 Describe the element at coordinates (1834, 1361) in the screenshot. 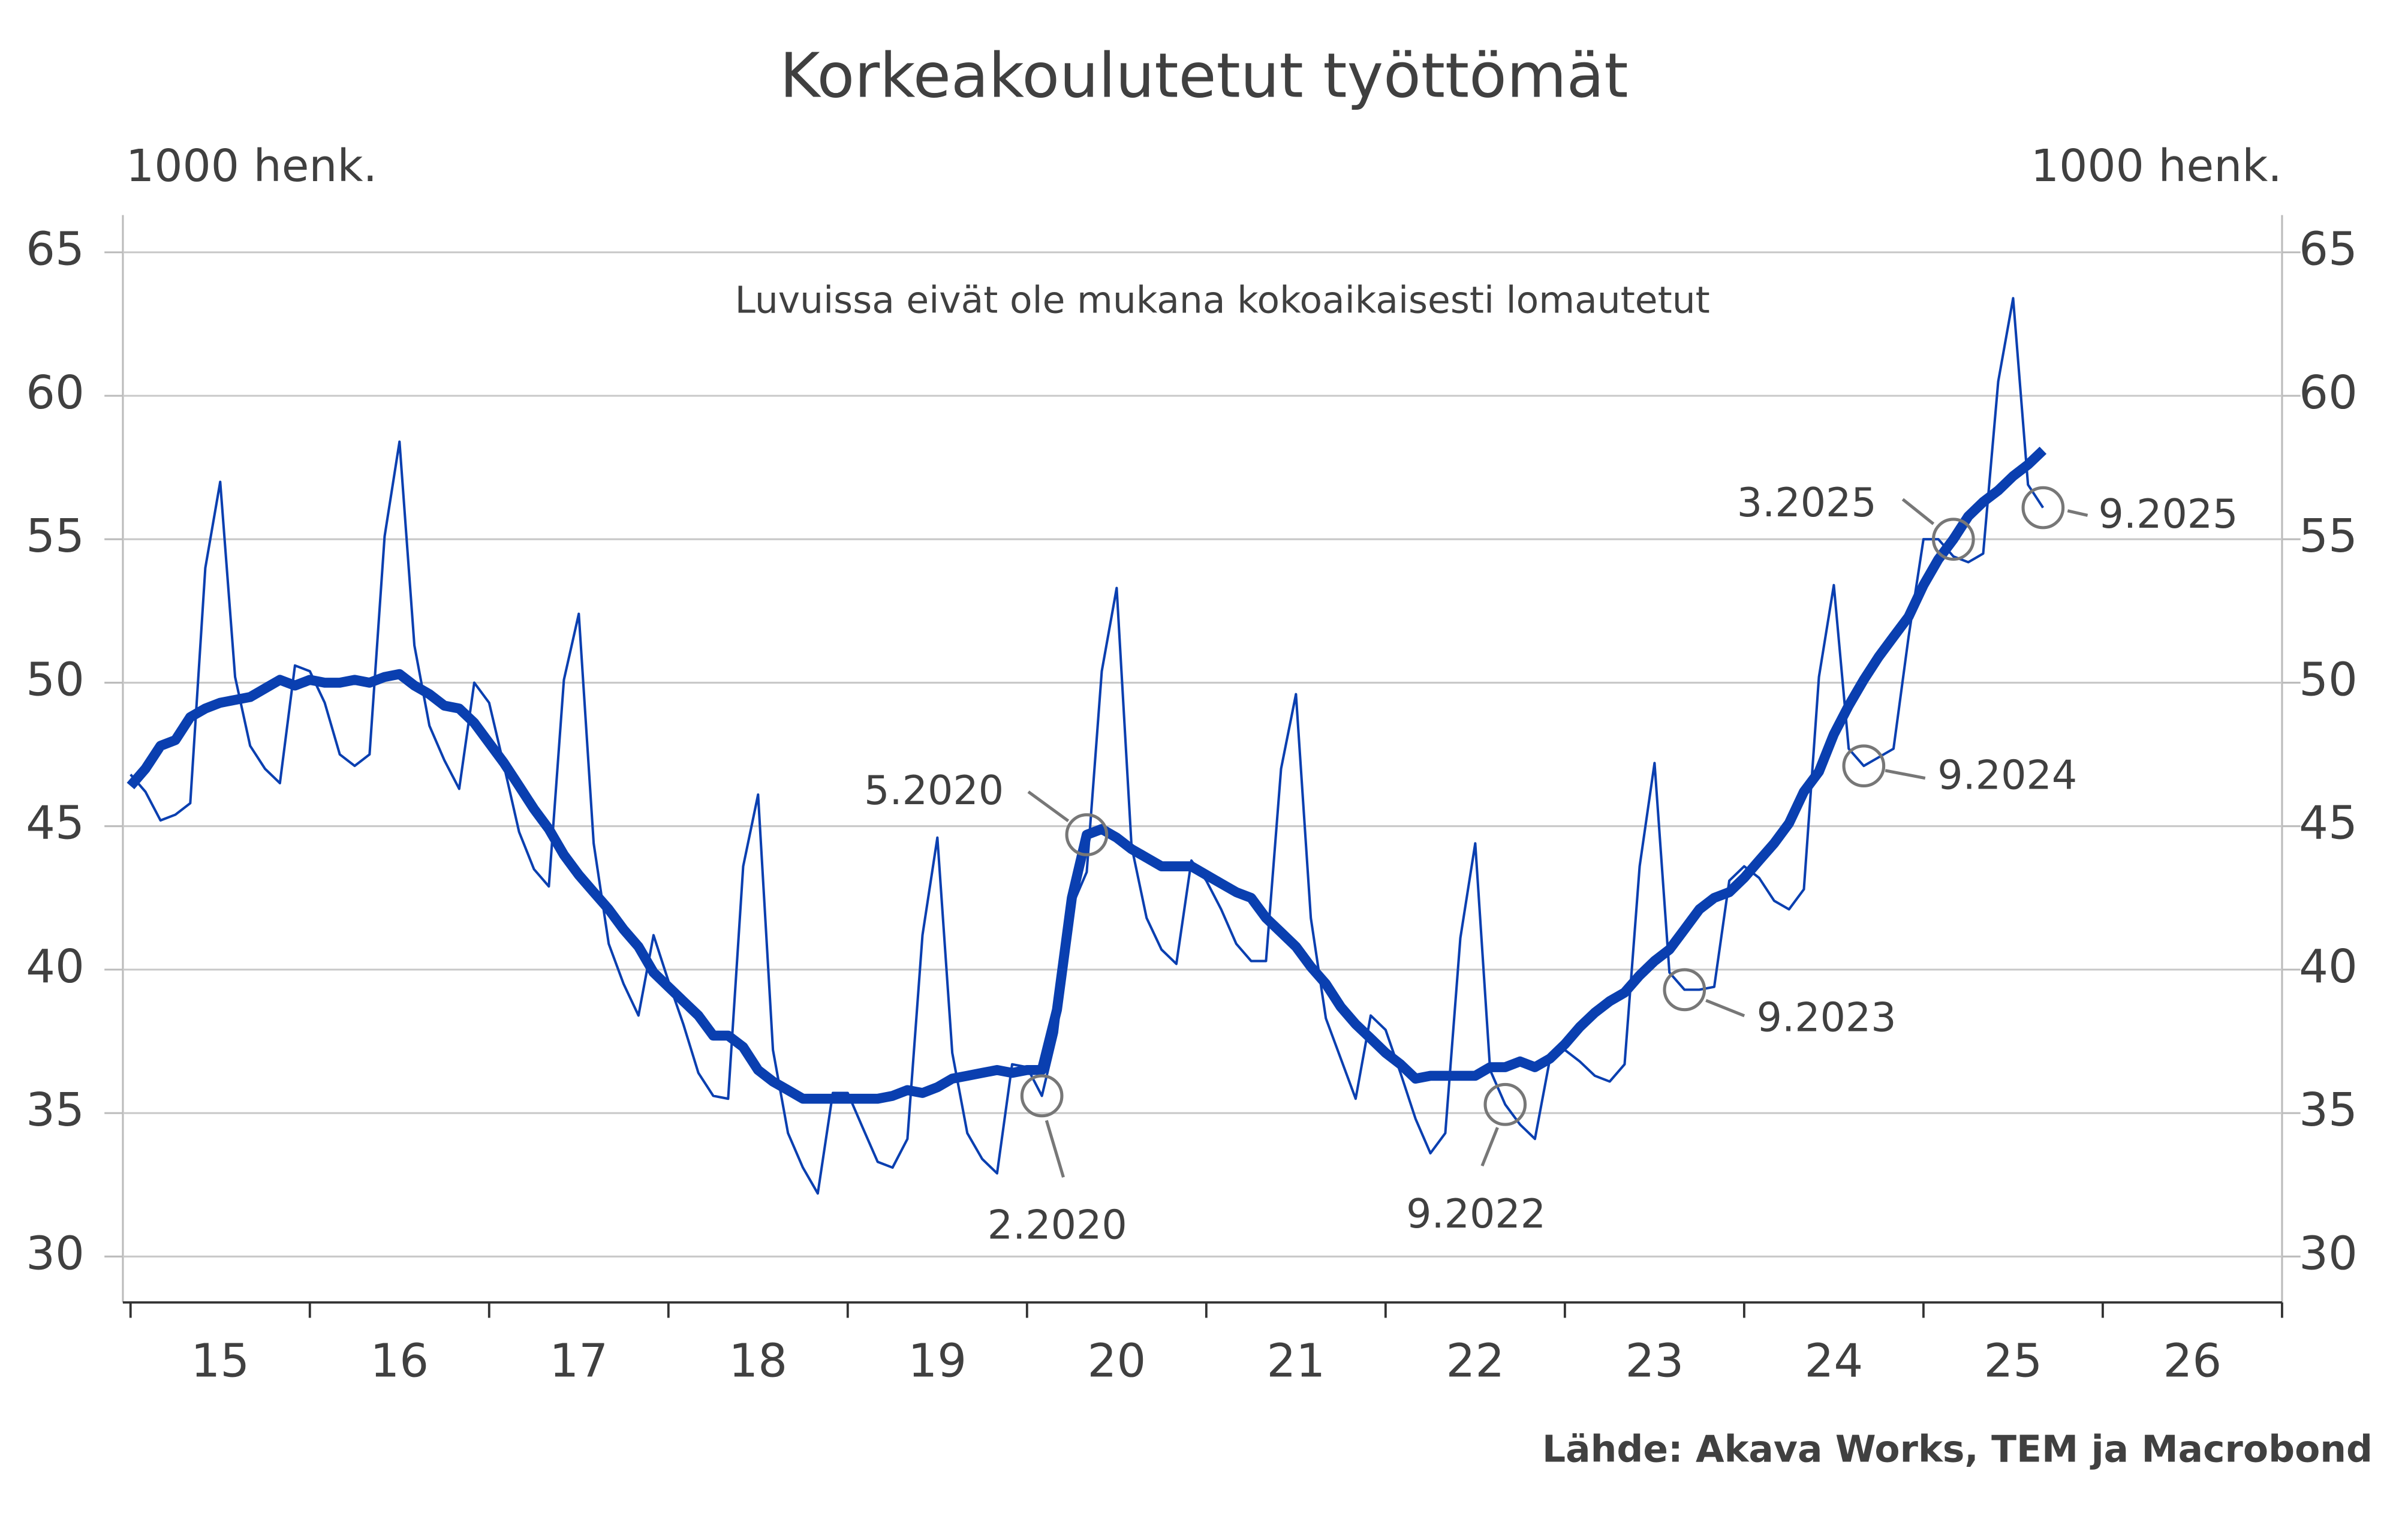

I see `x-tick-label: 24` at that location.